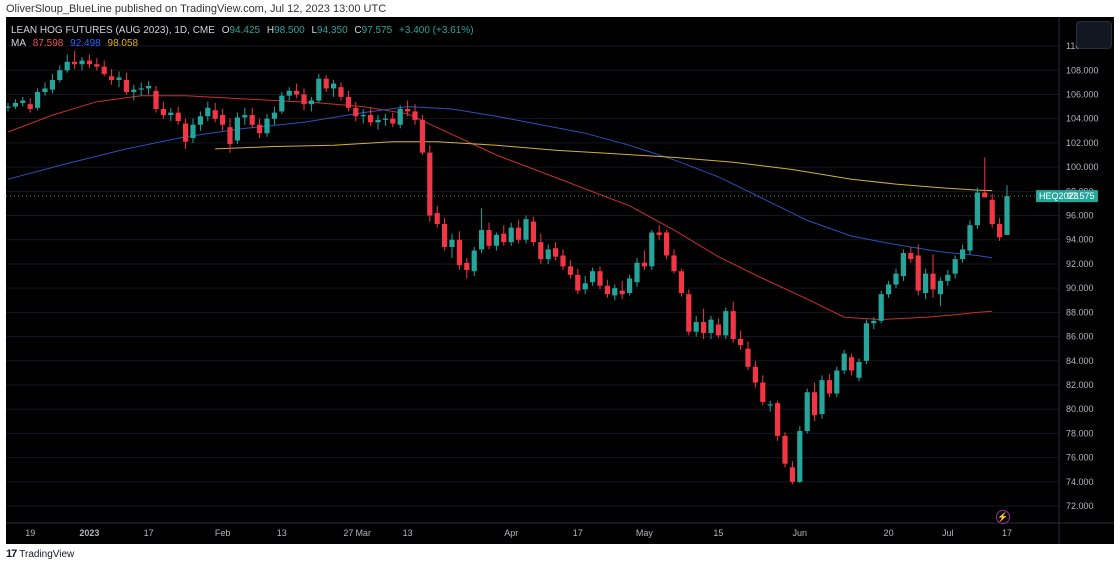  What do you see at coordinates (1080, 240) in the screenshot?
I see `y-tick-label: 94.000` at bounding box center [1080, 240].